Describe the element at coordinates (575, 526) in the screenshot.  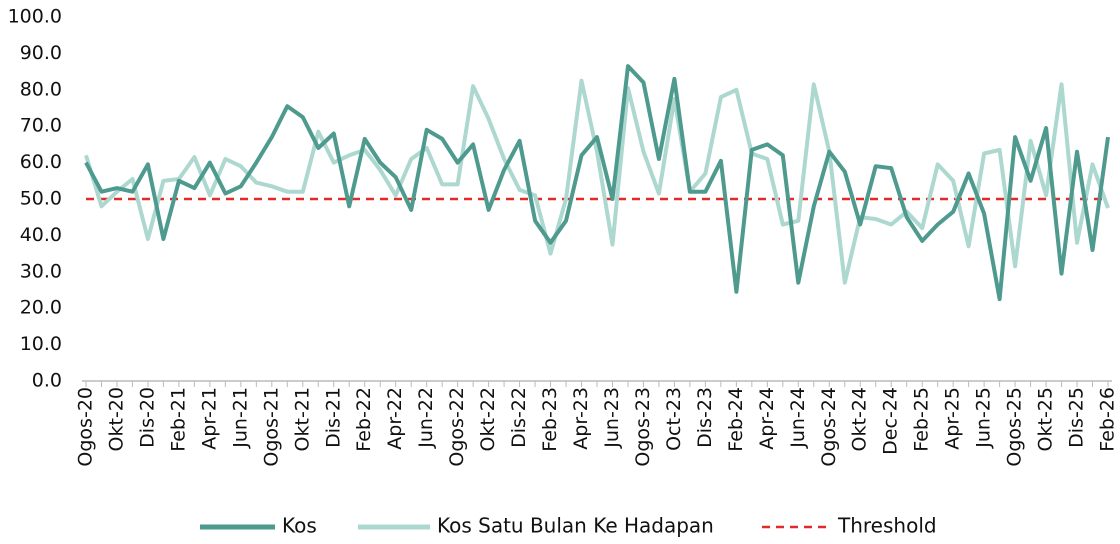
I see `legend-label: Kos Satu Bulan Ke Hadapan` at that location.